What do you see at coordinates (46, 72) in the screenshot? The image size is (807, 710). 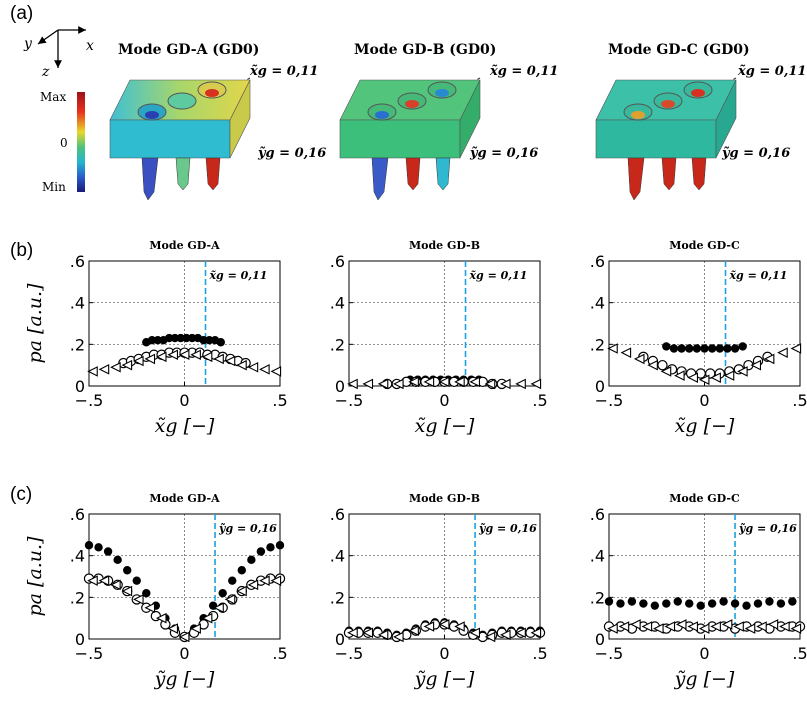 I see `z-axis-label: z` at bounding box center [46, 72].